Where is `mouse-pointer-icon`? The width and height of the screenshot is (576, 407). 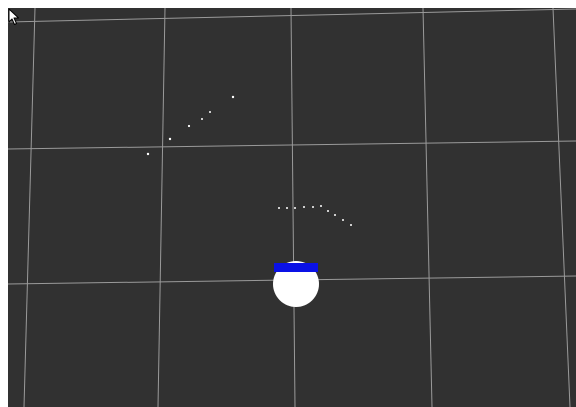
mouse-pointer-icon is located at coordinates (13, 16).